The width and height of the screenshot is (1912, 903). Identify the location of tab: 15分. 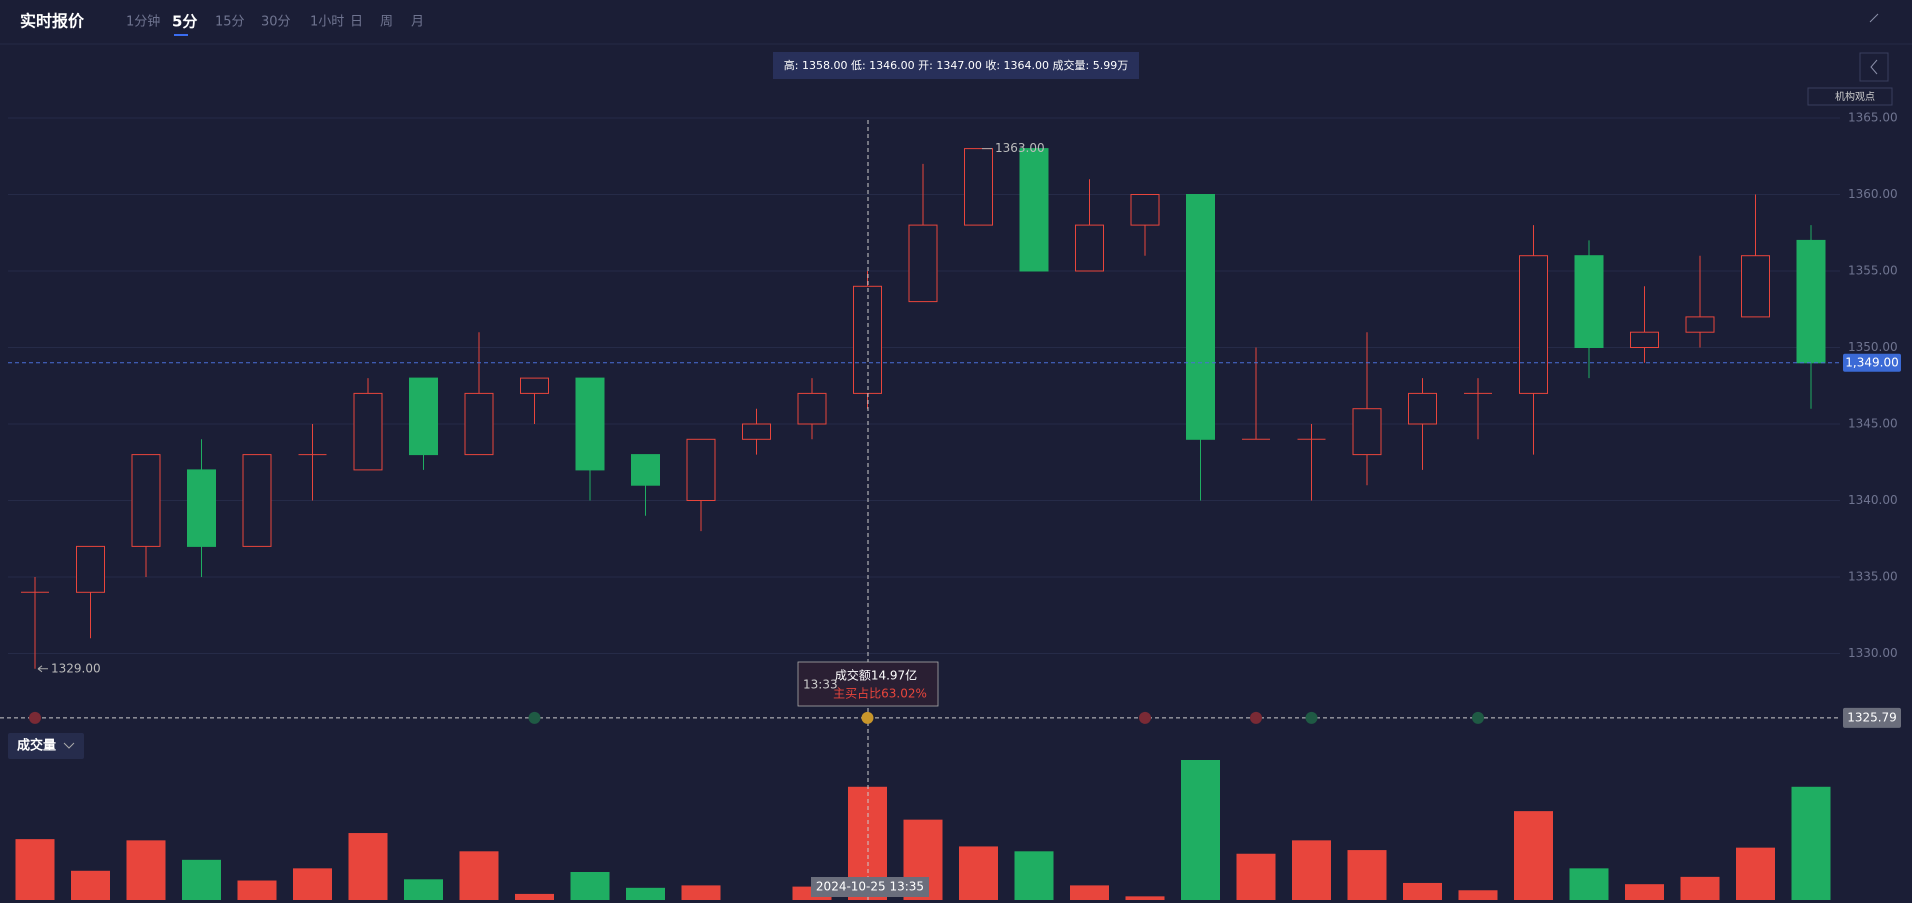
(230, 22).